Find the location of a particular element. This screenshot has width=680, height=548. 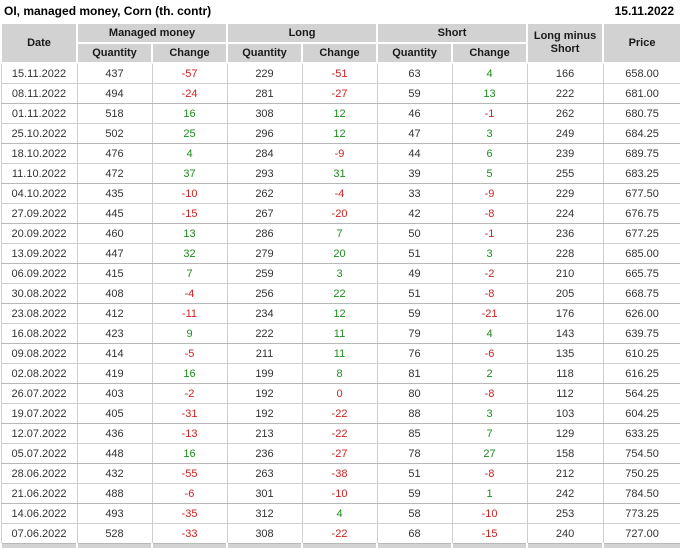

table-row: 16.08.2022 423 9 222 11 79 4 143 639.75 is located at coordinates (340, 333).